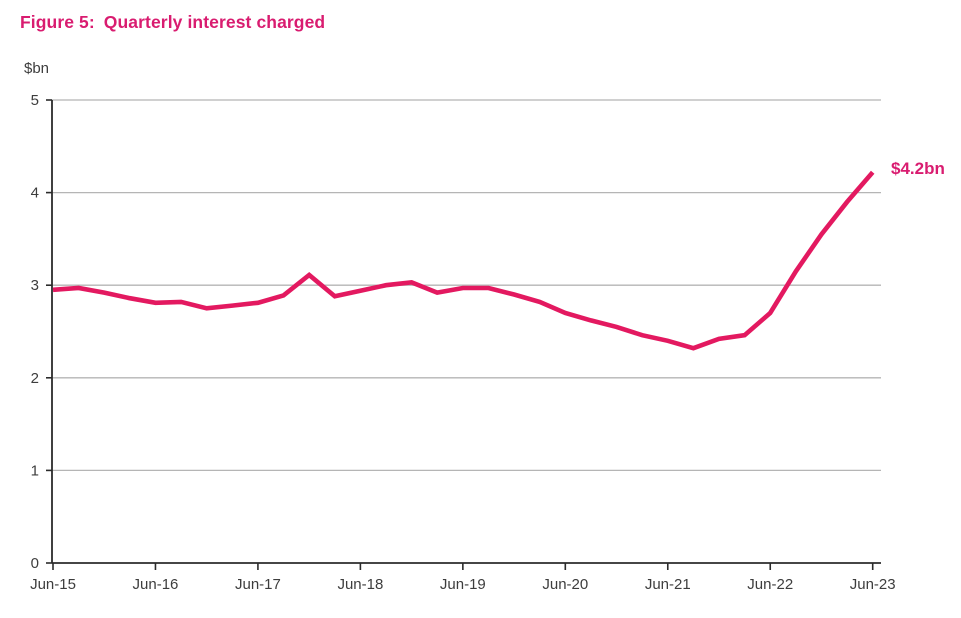 The width and height of the screenshot is (961, 618). I want to click on y-tick-label-2: 2, so click(35, 378).